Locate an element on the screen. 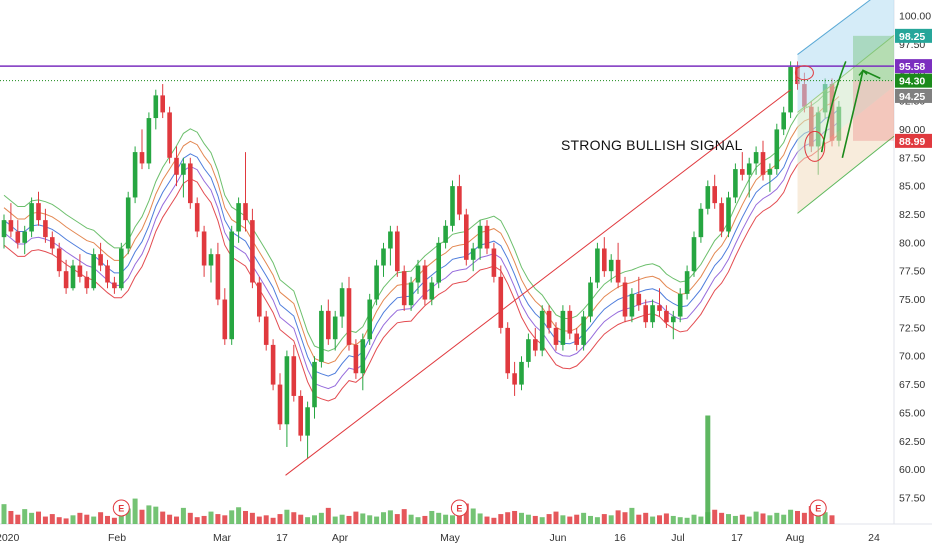 This screenshot has width=932, height=550. price-label-88-99: 88.99 is located at coordinates (913, 140).